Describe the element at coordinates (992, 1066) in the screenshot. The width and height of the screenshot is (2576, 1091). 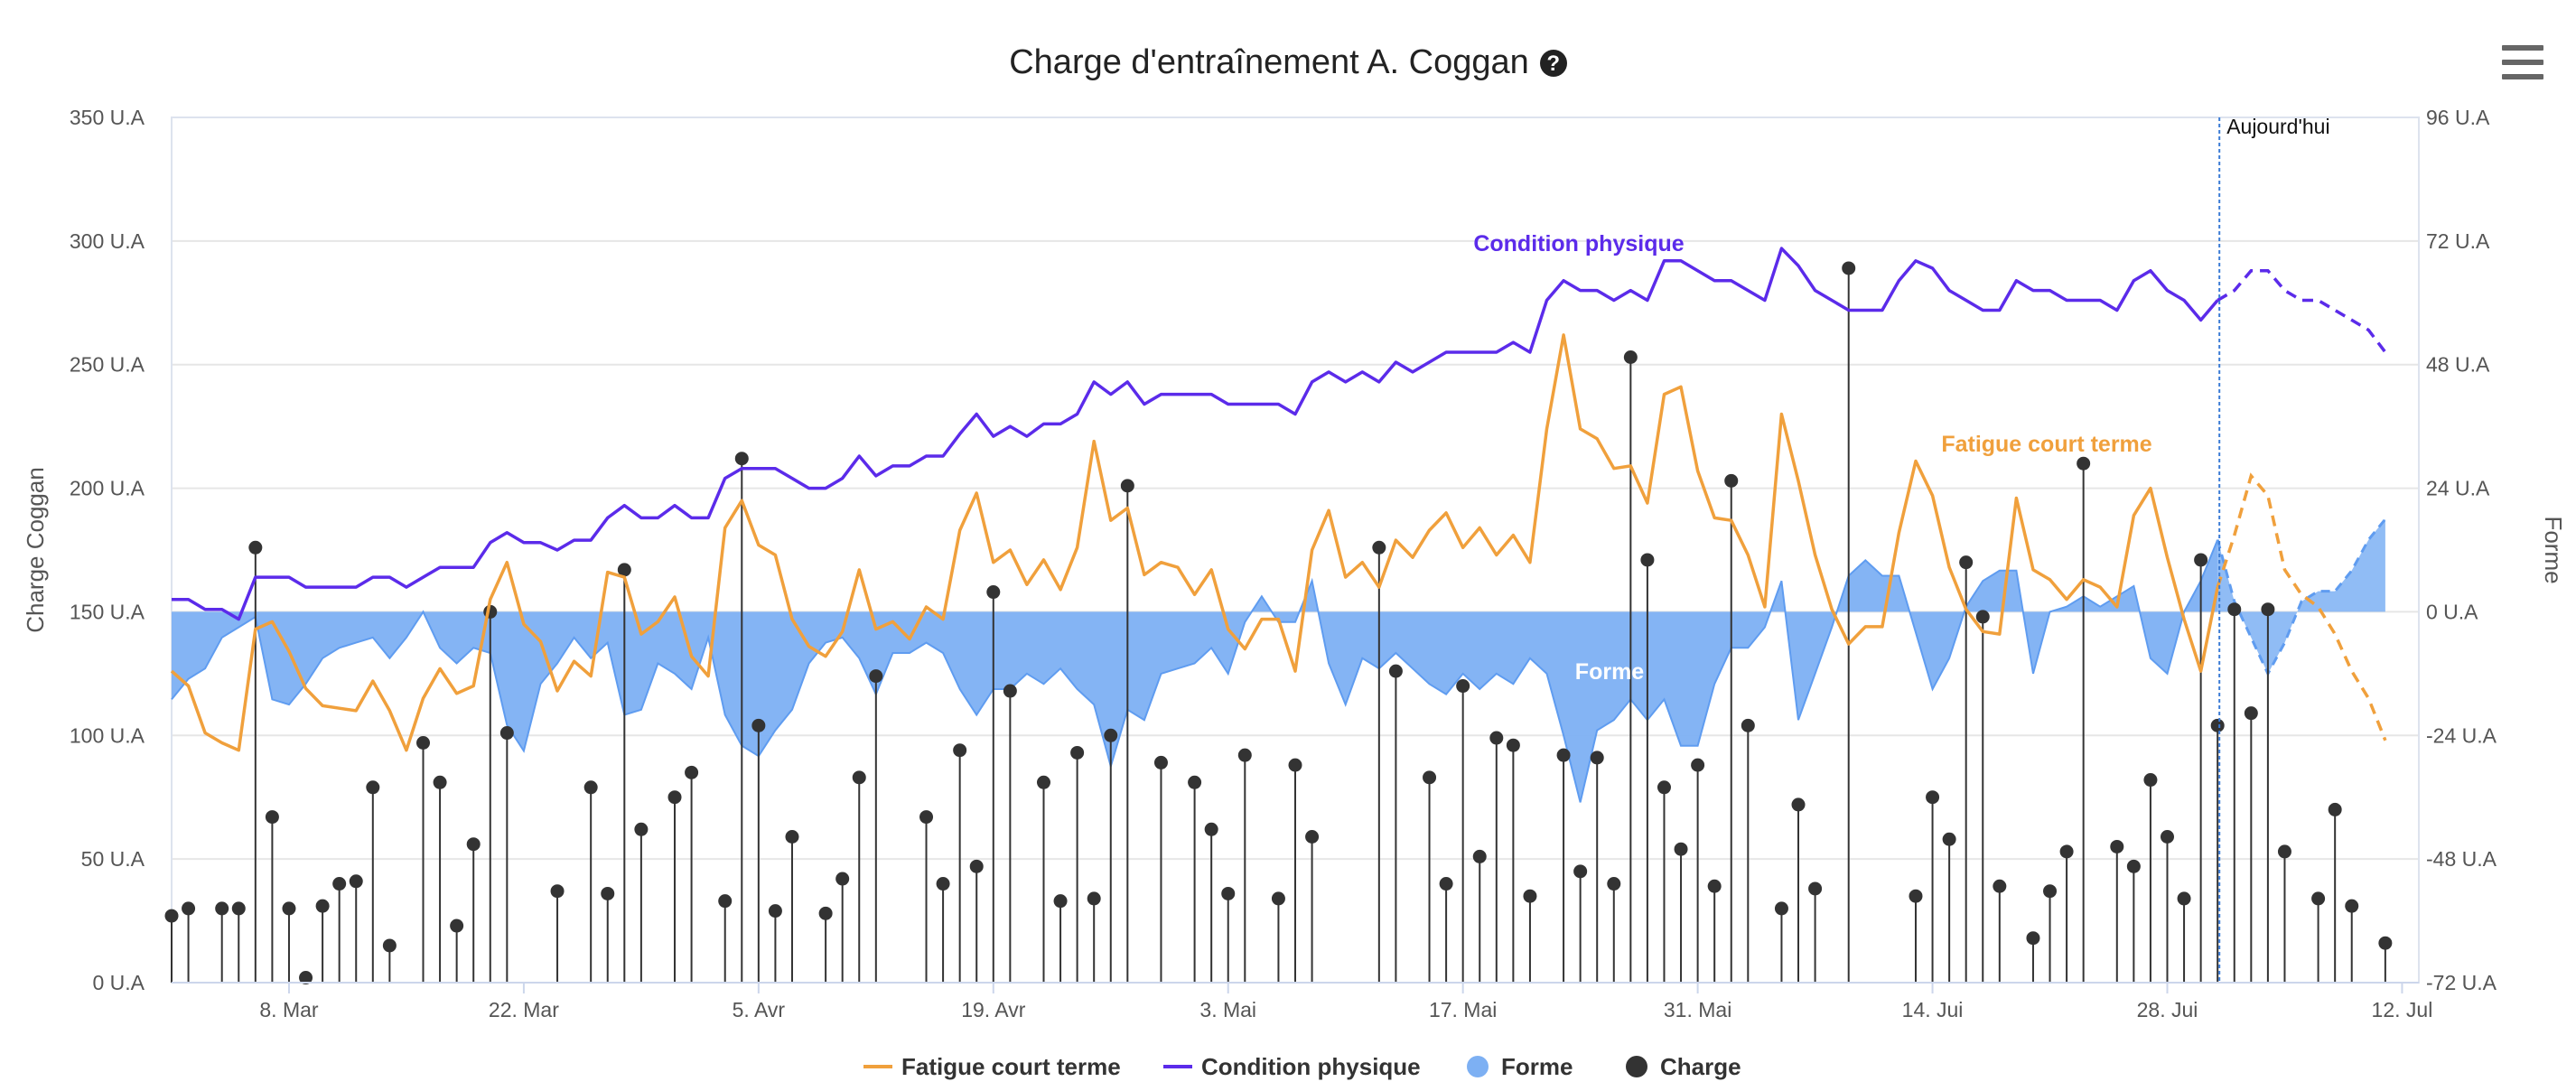
I see `legend-item-fatigue-court-terme: Fatigue court terme` at that location.